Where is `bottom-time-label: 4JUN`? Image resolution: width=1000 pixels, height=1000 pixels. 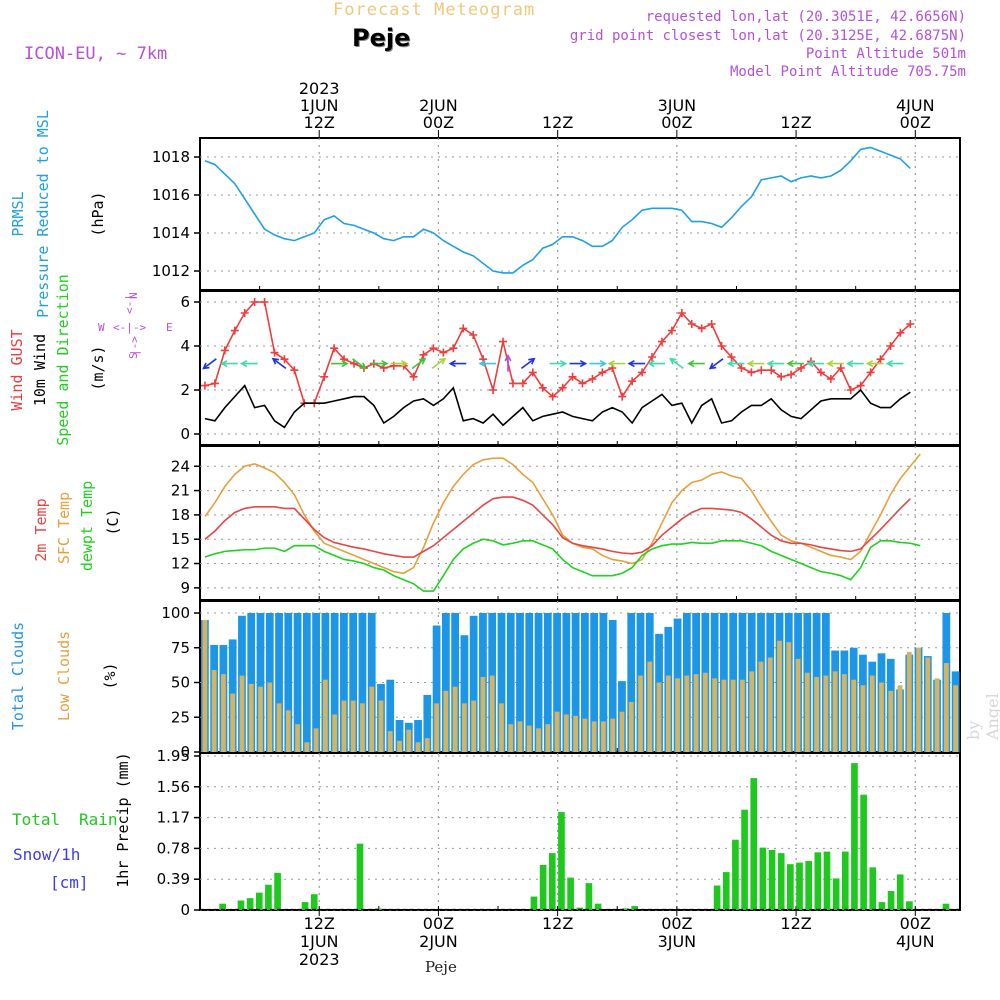
bottom-time-label: 4JUN is located at coordinates (915, 941).